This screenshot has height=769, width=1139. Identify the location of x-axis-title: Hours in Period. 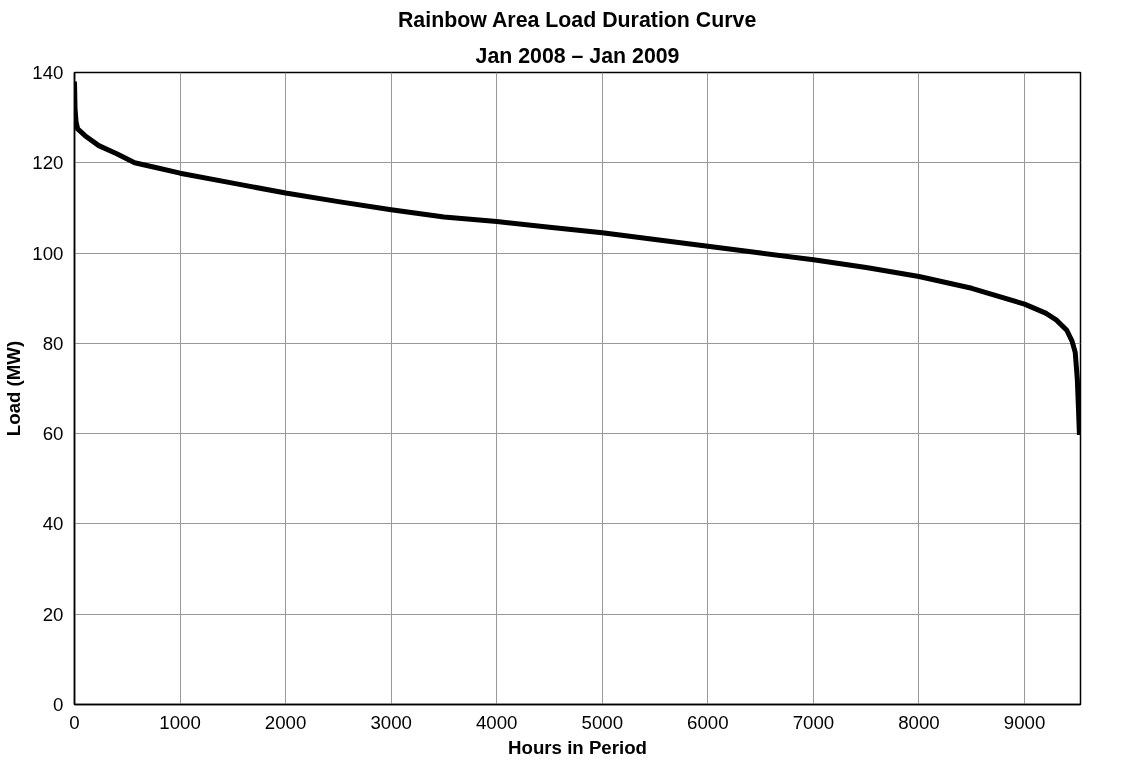
(577, 747).